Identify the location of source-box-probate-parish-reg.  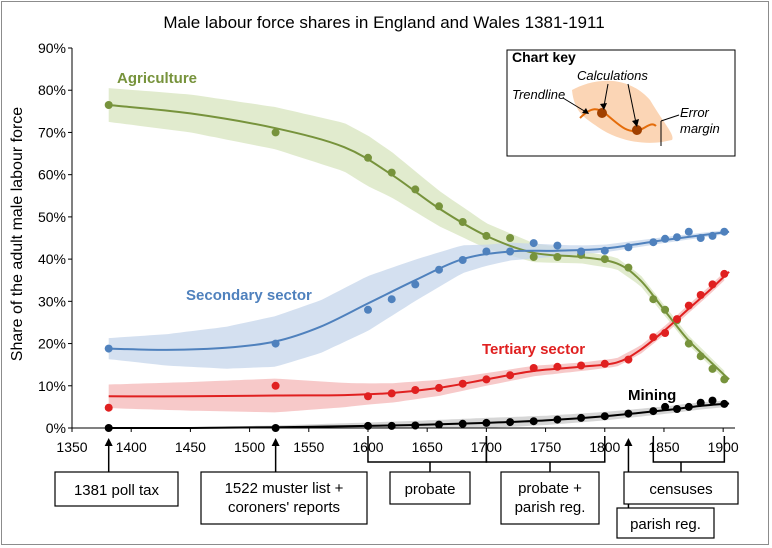
(550, 498).